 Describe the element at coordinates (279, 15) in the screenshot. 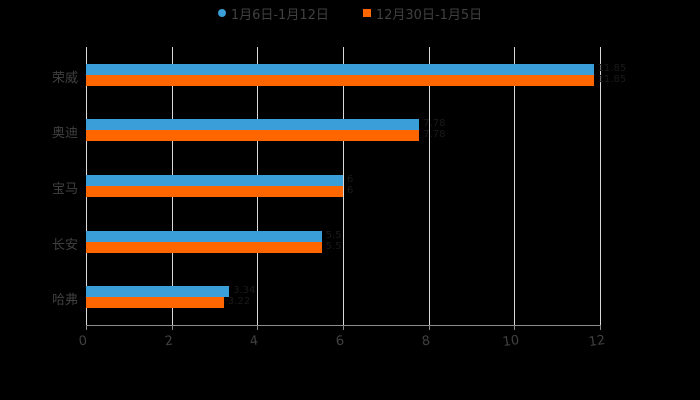

I see `legend-label: 1月6日-1月12日` at that location.